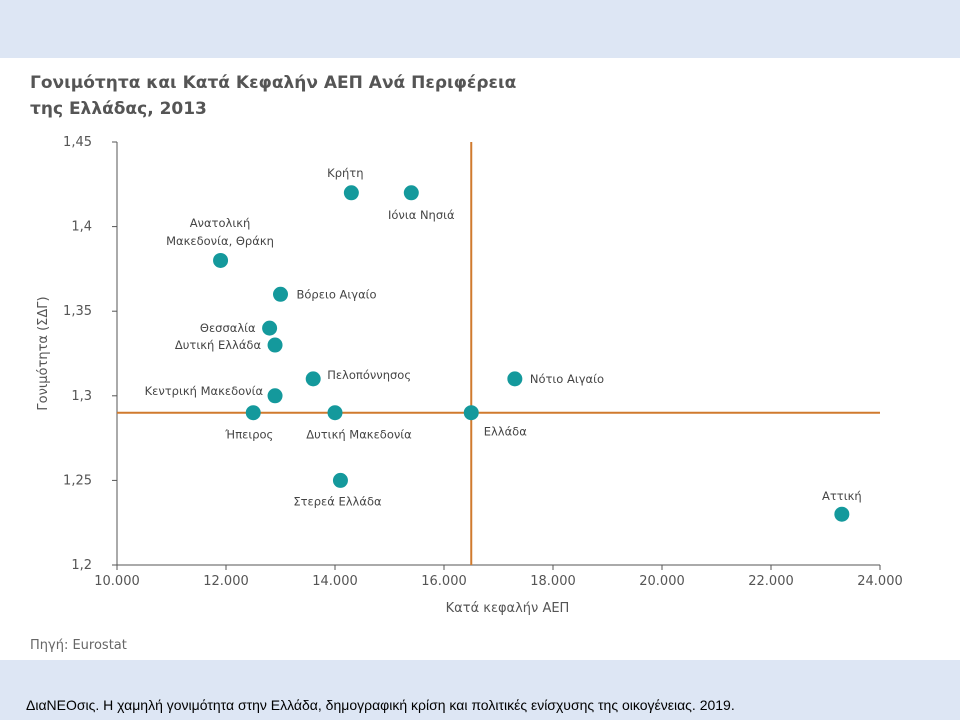  What do you see at coordinates (771, 581) in the screenshot?
I see `x-tick-label: 22.000` at bounding box center [771, 581].